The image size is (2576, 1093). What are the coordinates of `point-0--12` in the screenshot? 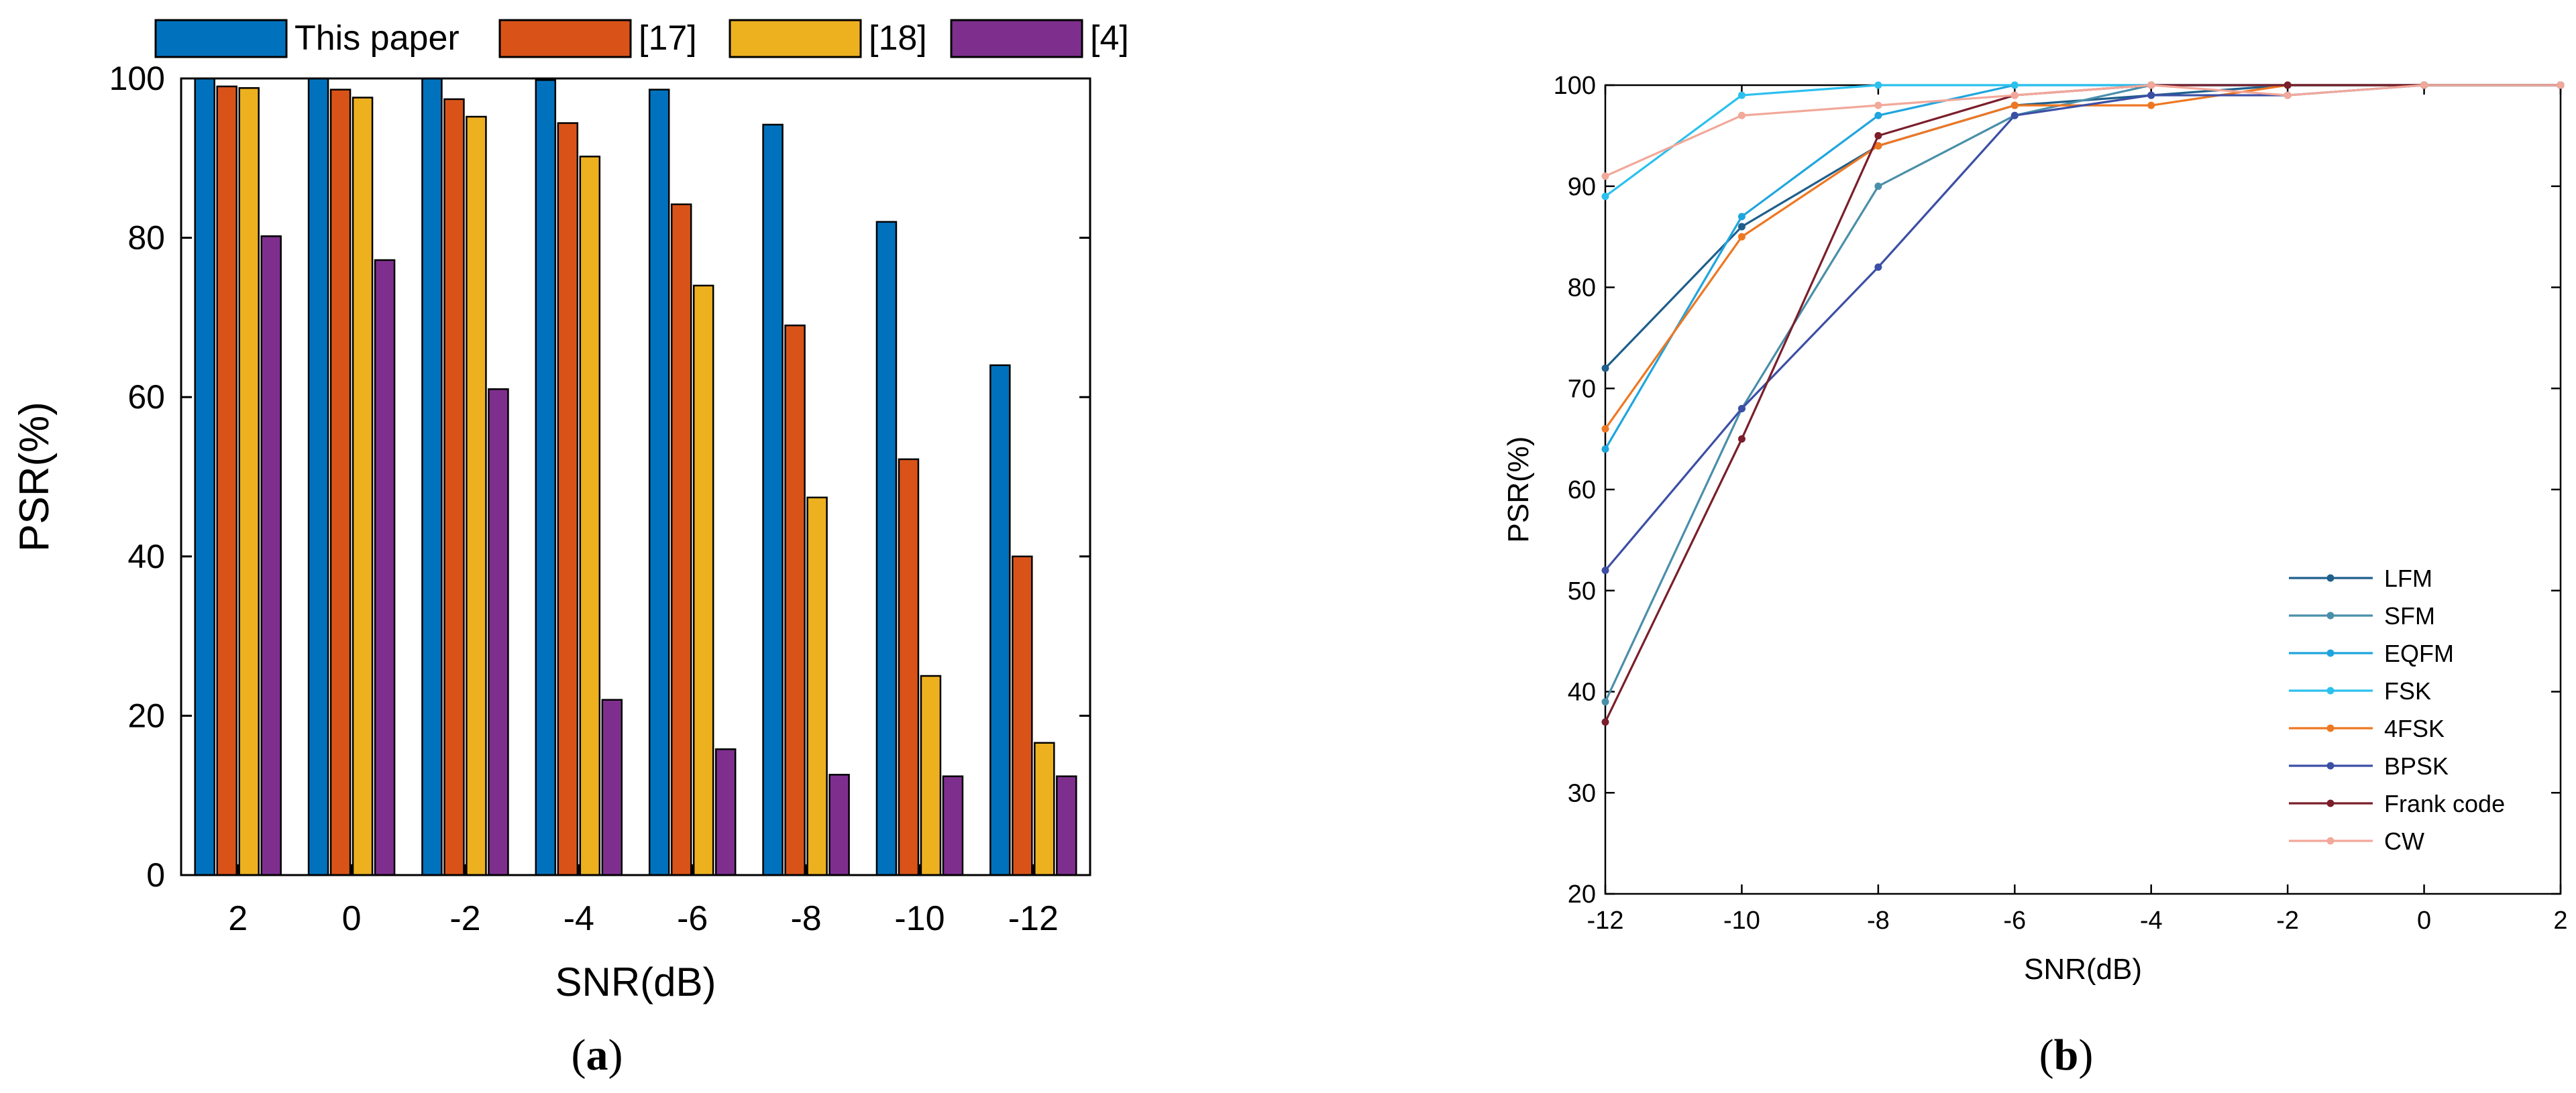 It's located at (1605, 368).